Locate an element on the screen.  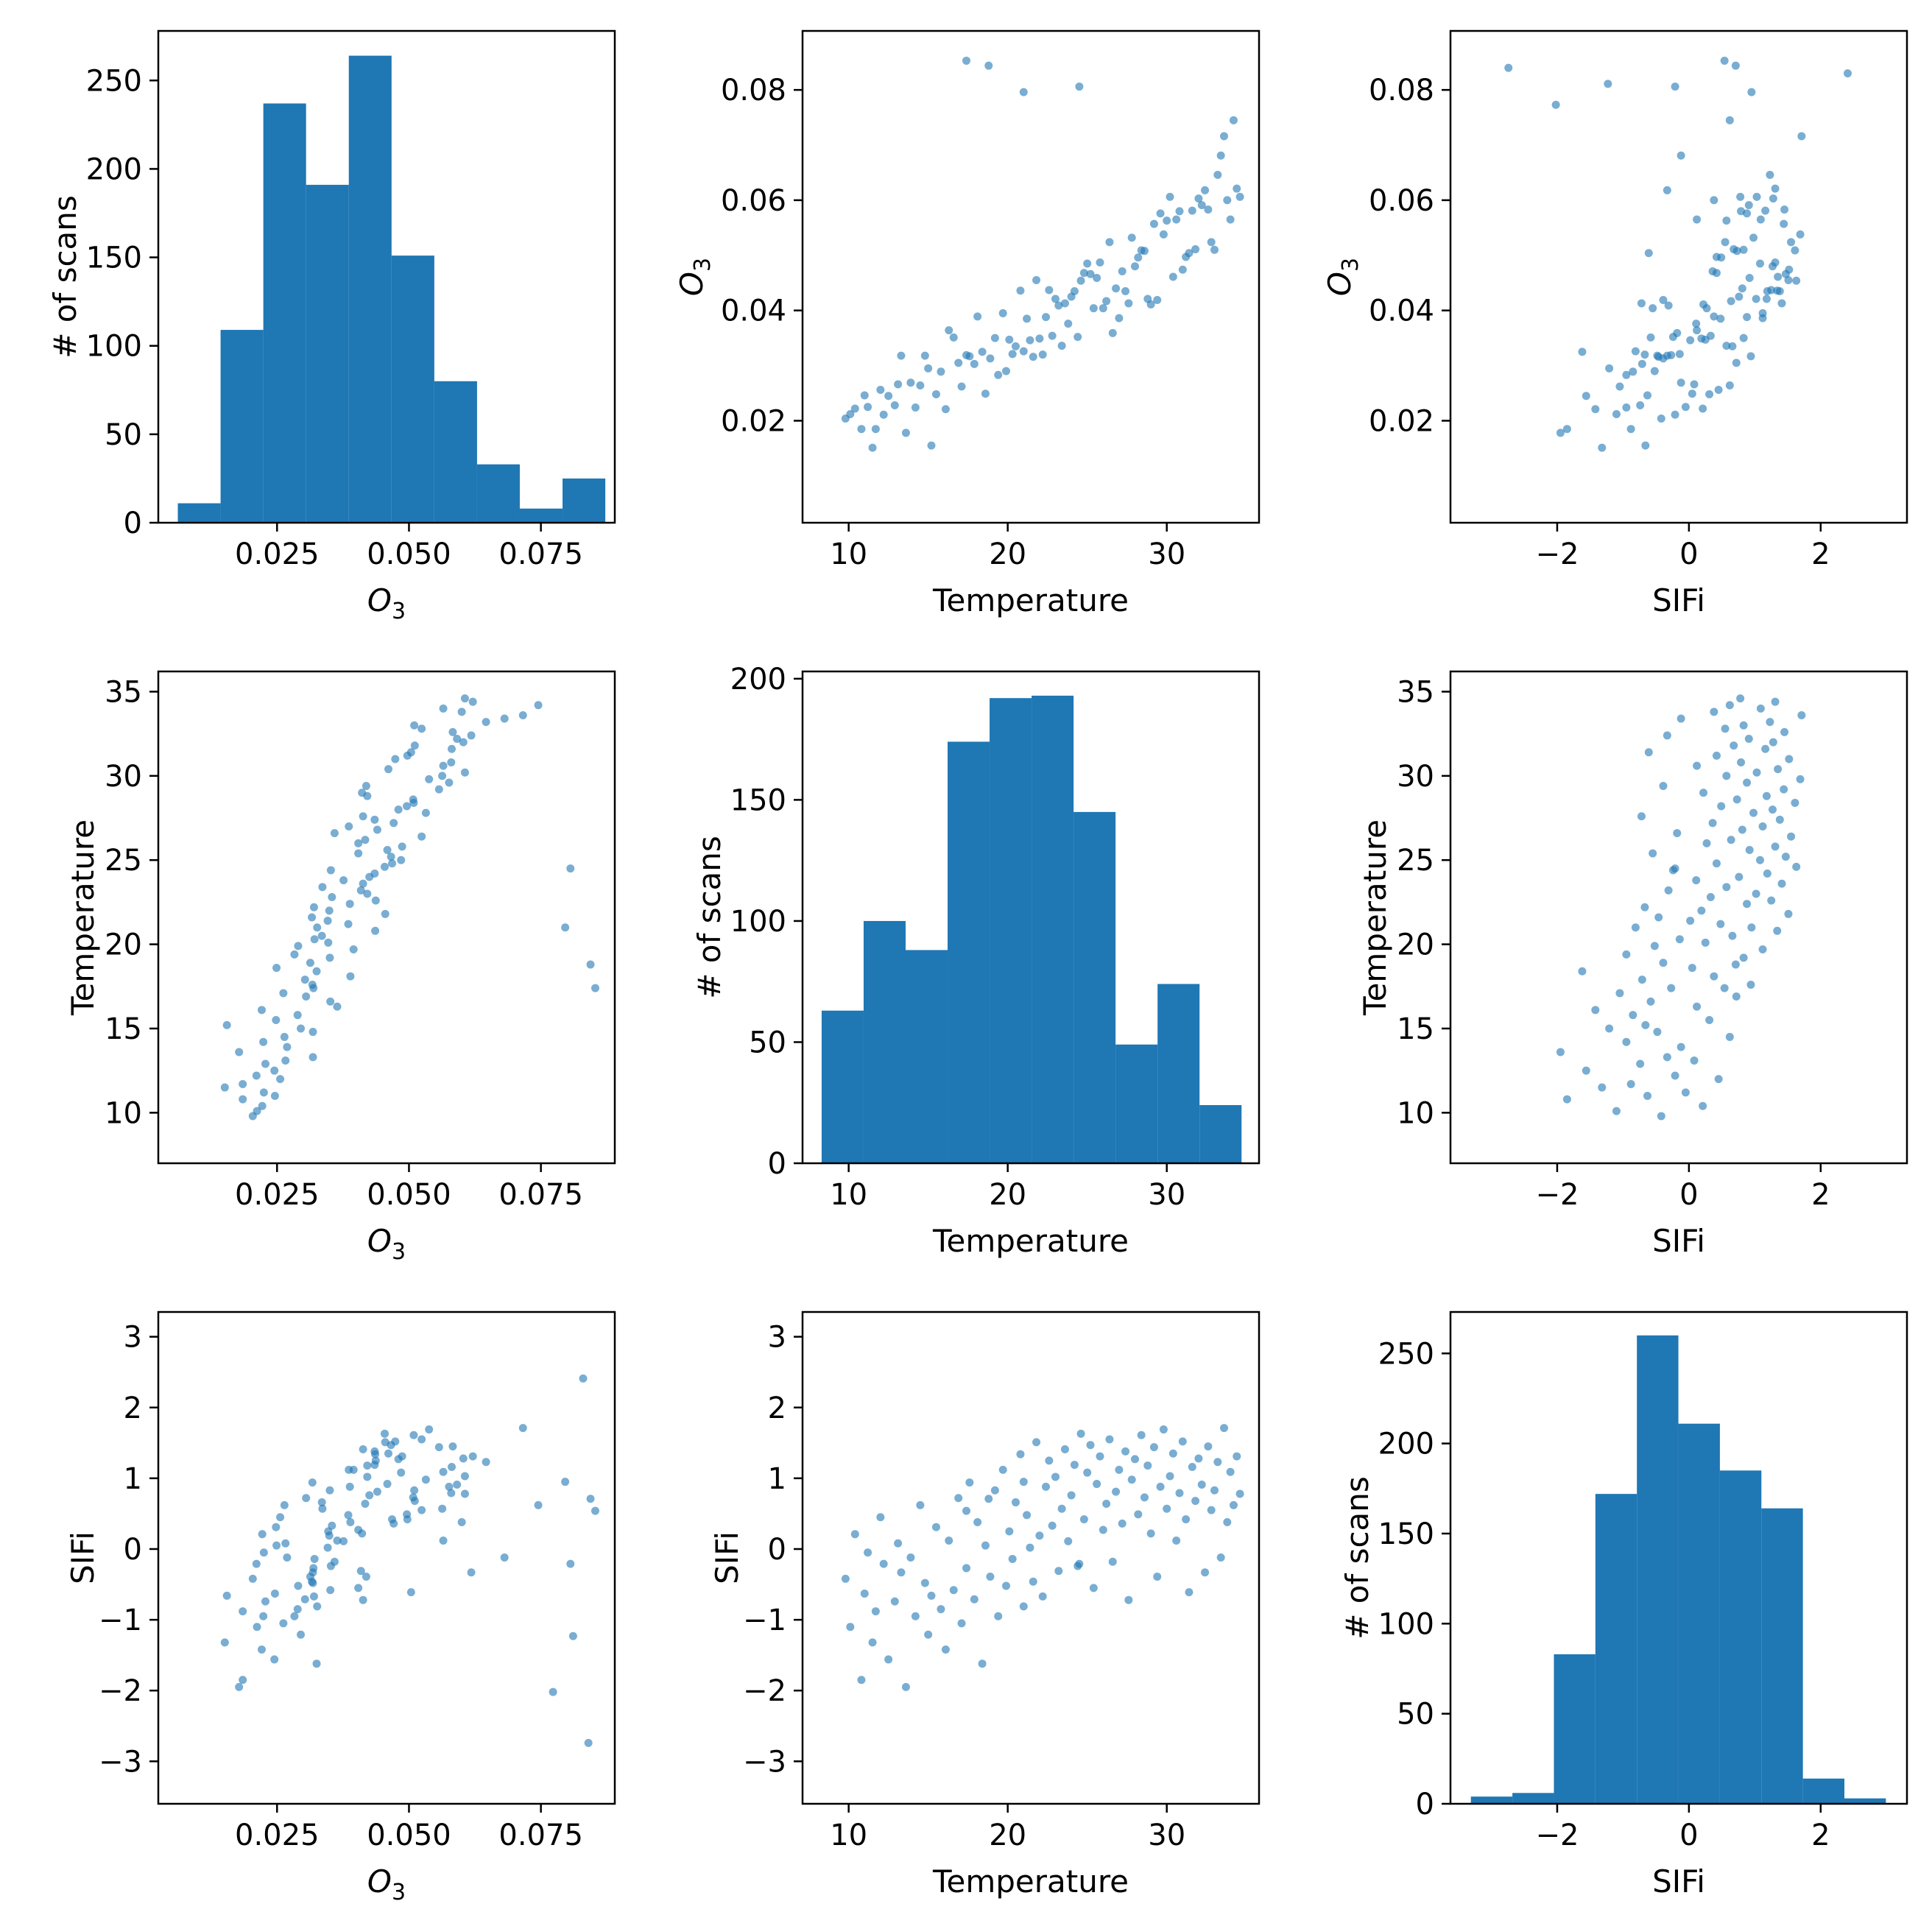
y-tick-label: 200 is located at coordinates (1406, 1444).